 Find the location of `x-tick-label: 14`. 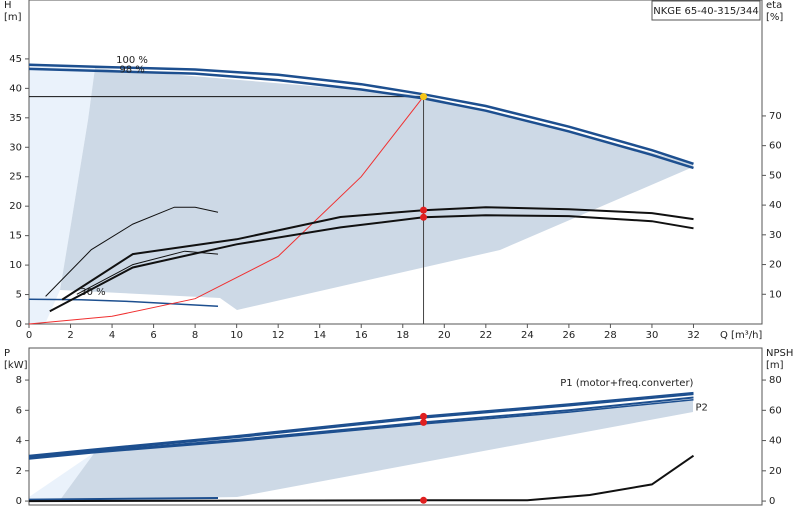

x-tick-label: 14 is located at coordinates (319, 335).